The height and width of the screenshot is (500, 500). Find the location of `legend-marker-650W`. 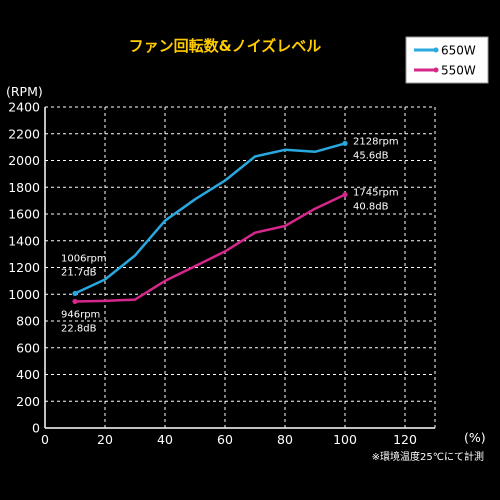

legend-marker-650W is located at coordinates (436, 50).